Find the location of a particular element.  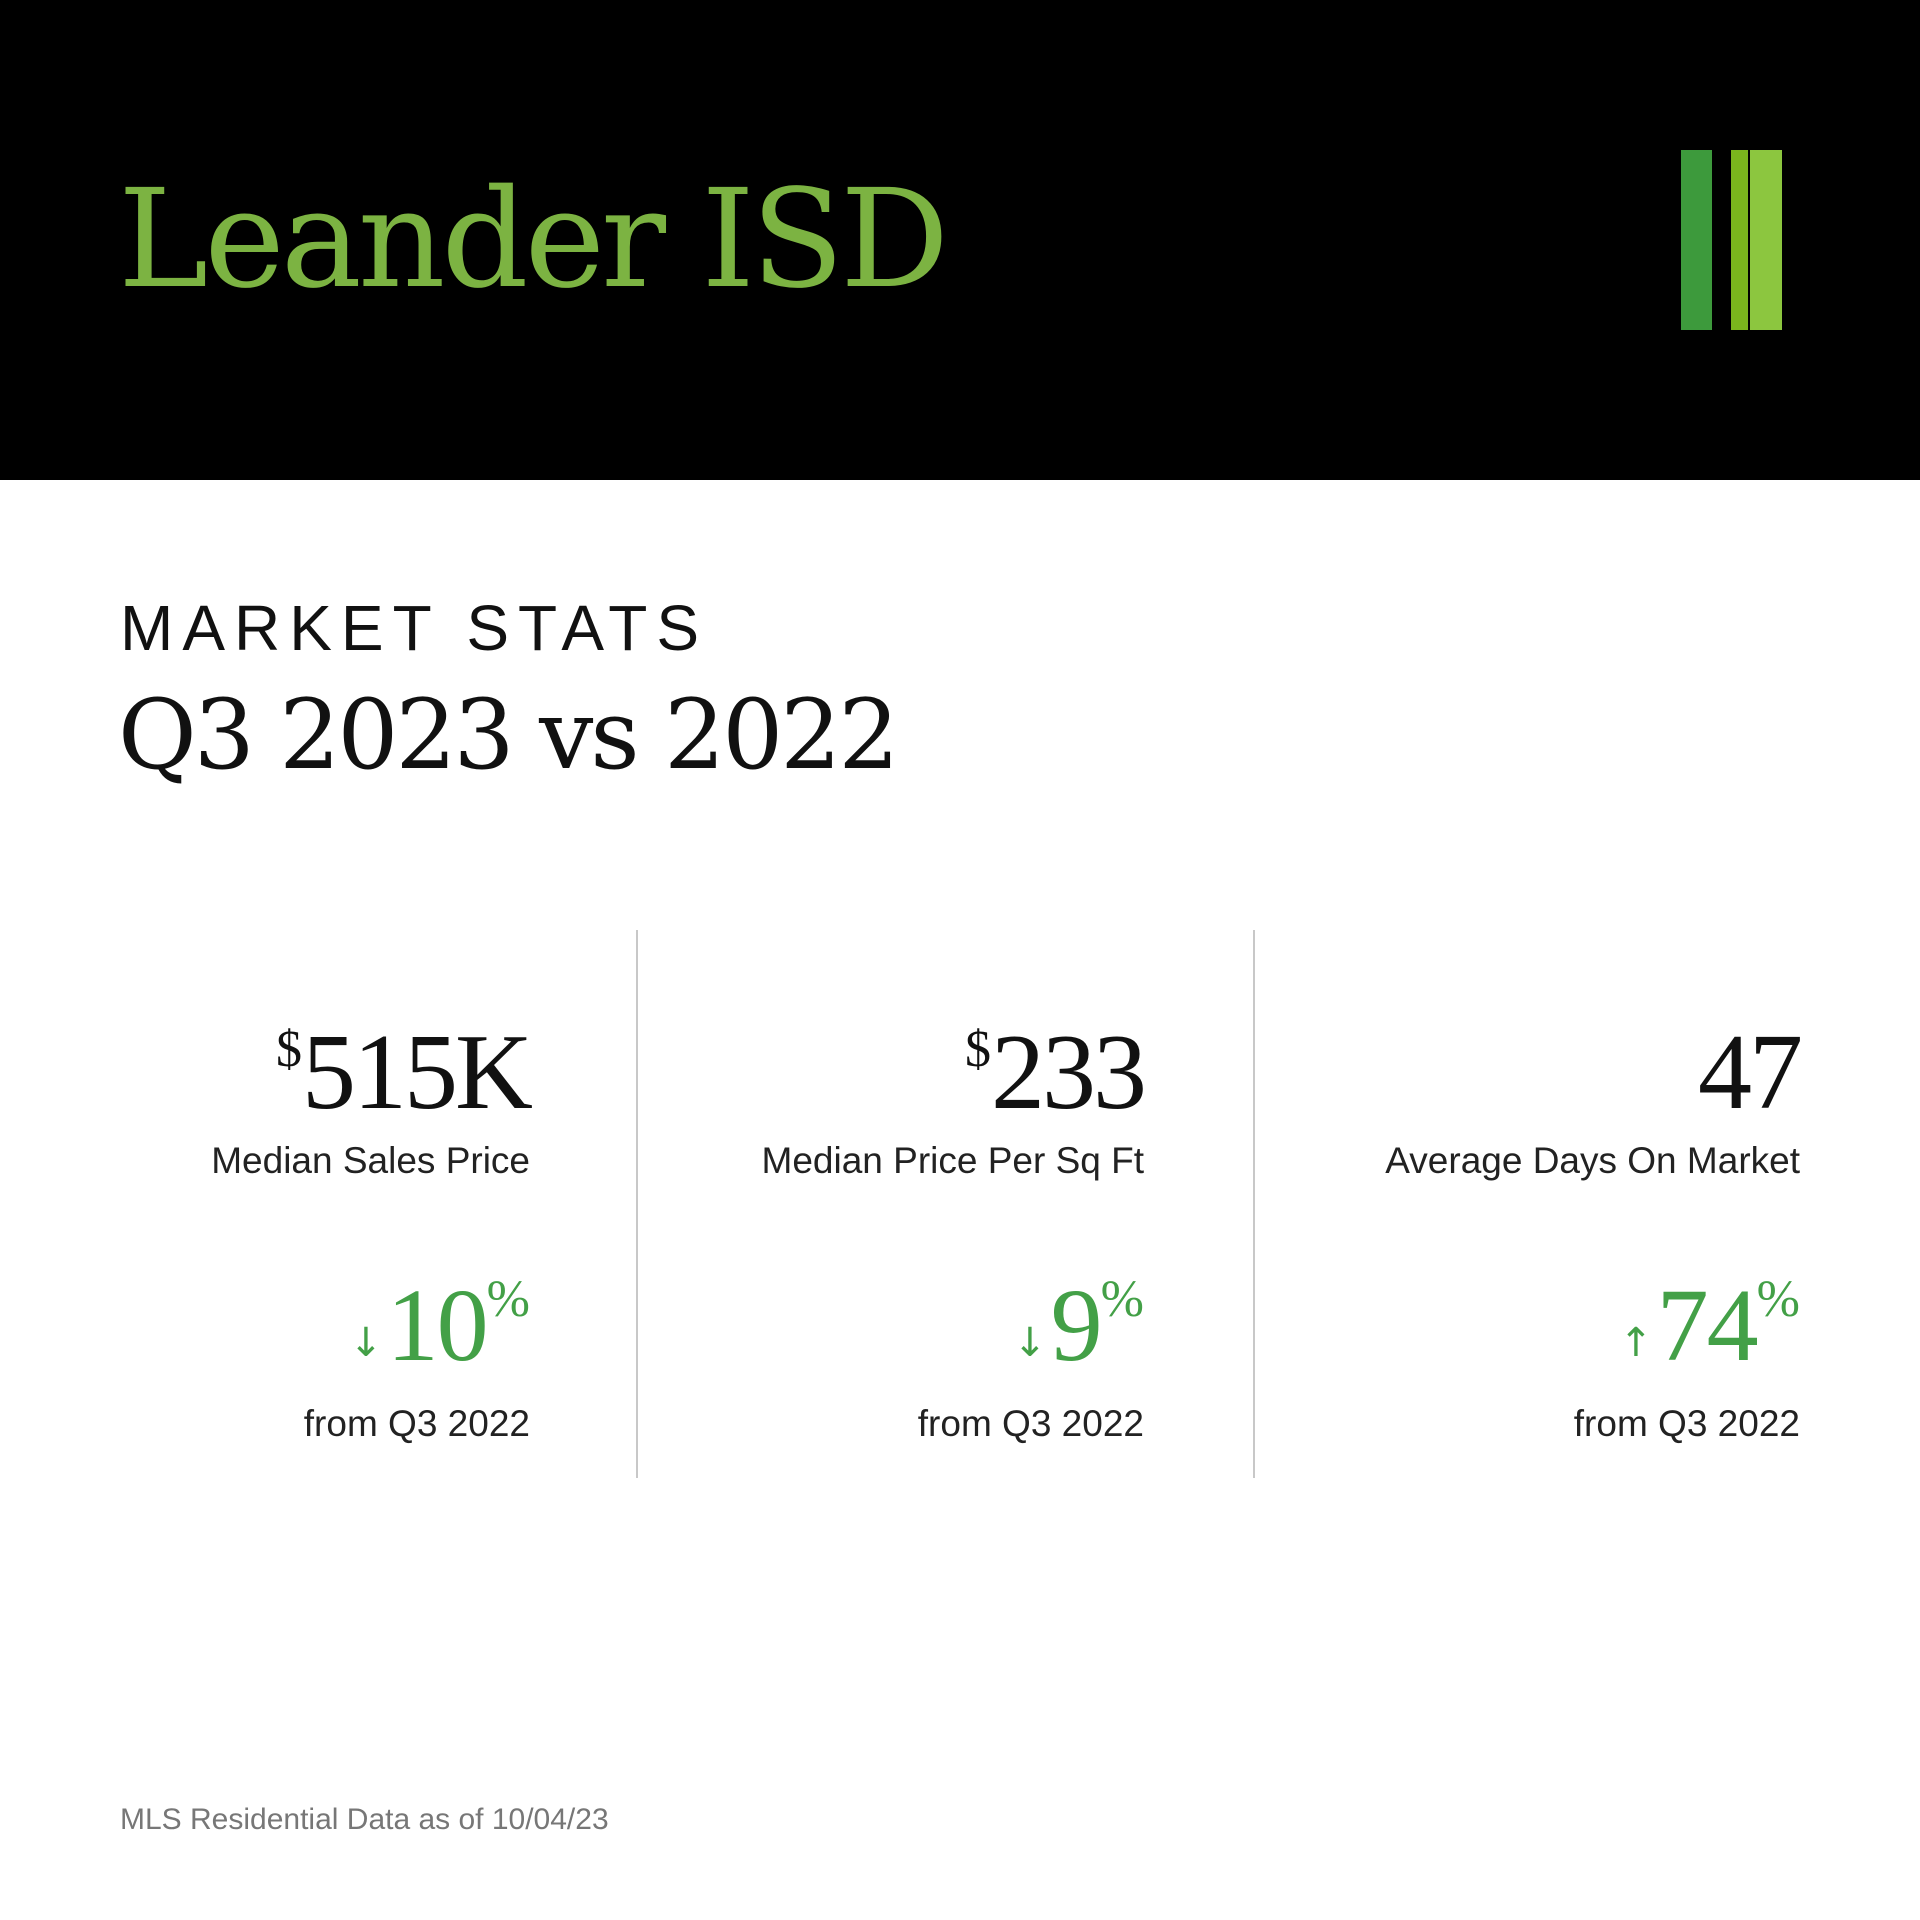

data-source-note: MLS Residential Data as of 10/04/23 is located at coordinates (364, 1819).